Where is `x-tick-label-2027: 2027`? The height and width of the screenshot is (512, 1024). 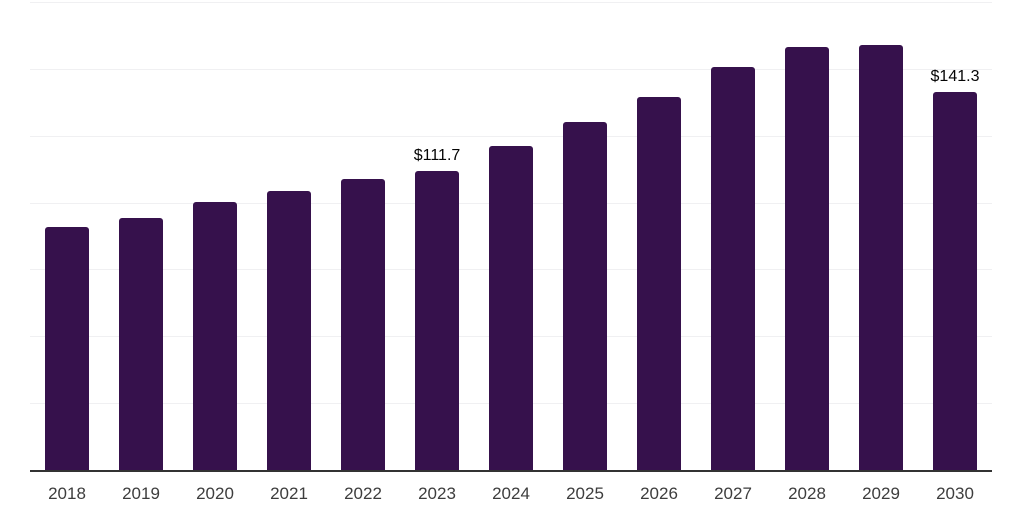 x-tick-label-2027: 2027 is located at coordinates (733, 493).